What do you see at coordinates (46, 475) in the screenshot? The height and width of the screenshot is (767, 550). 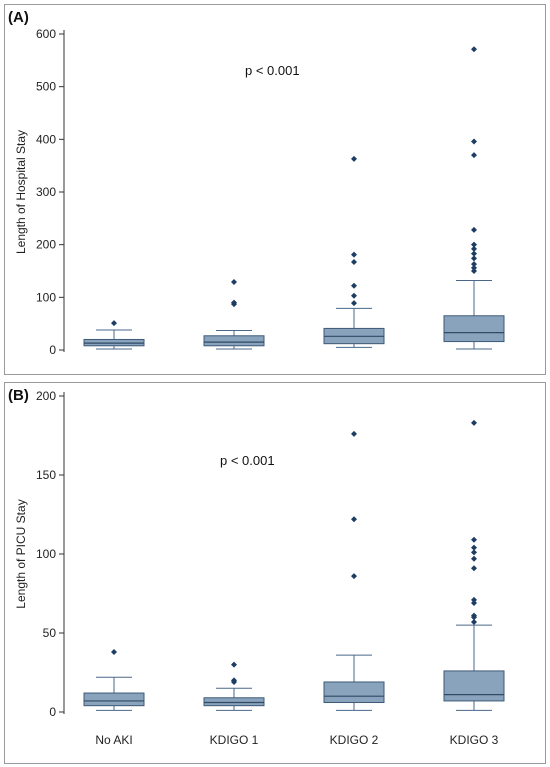 I see `y-tick-label: 150` at bounding box center [46, 475].